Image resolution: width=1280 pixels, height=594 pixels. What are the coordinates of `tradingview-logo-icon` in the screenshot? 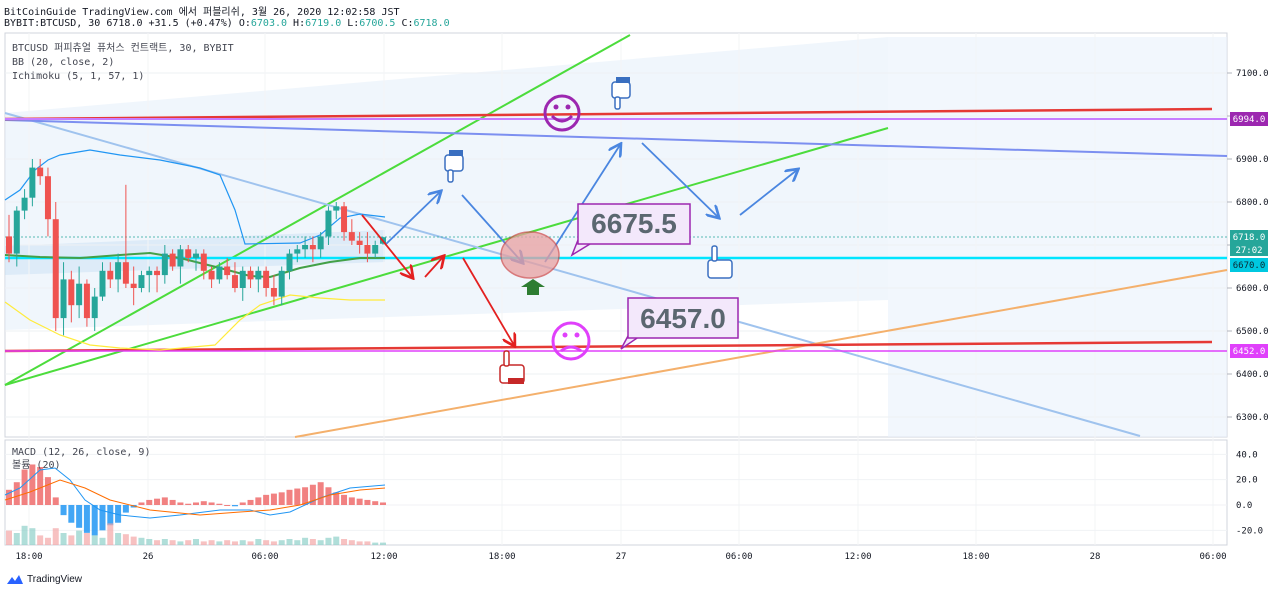 It's located at (15, 579).